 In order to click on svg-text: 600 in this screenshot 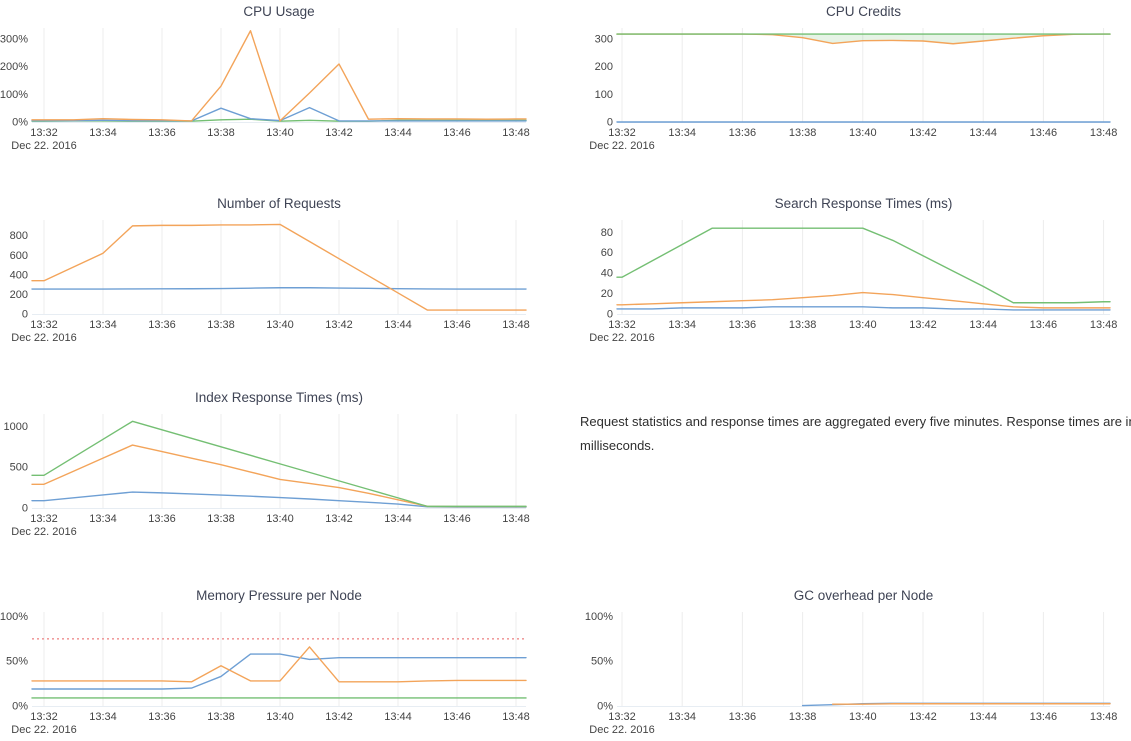, I will do `click(19, 256)`.